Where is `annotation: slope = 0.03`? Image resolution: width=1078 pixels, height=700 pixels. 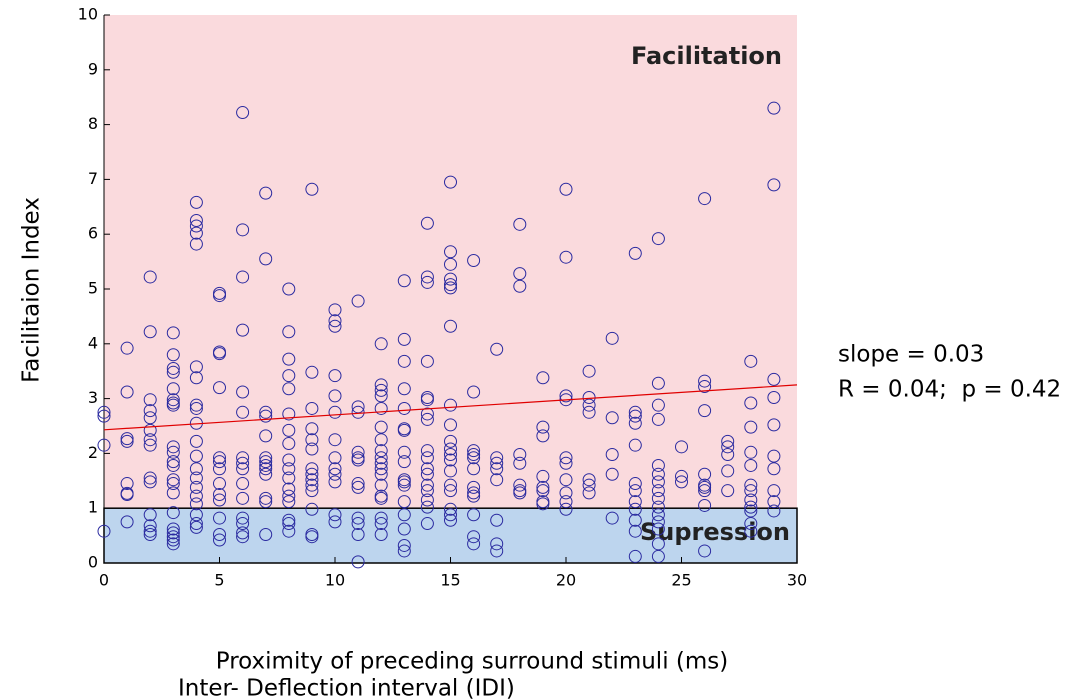
annotation: slope = 0.03 is located at coordinates (911, 355).